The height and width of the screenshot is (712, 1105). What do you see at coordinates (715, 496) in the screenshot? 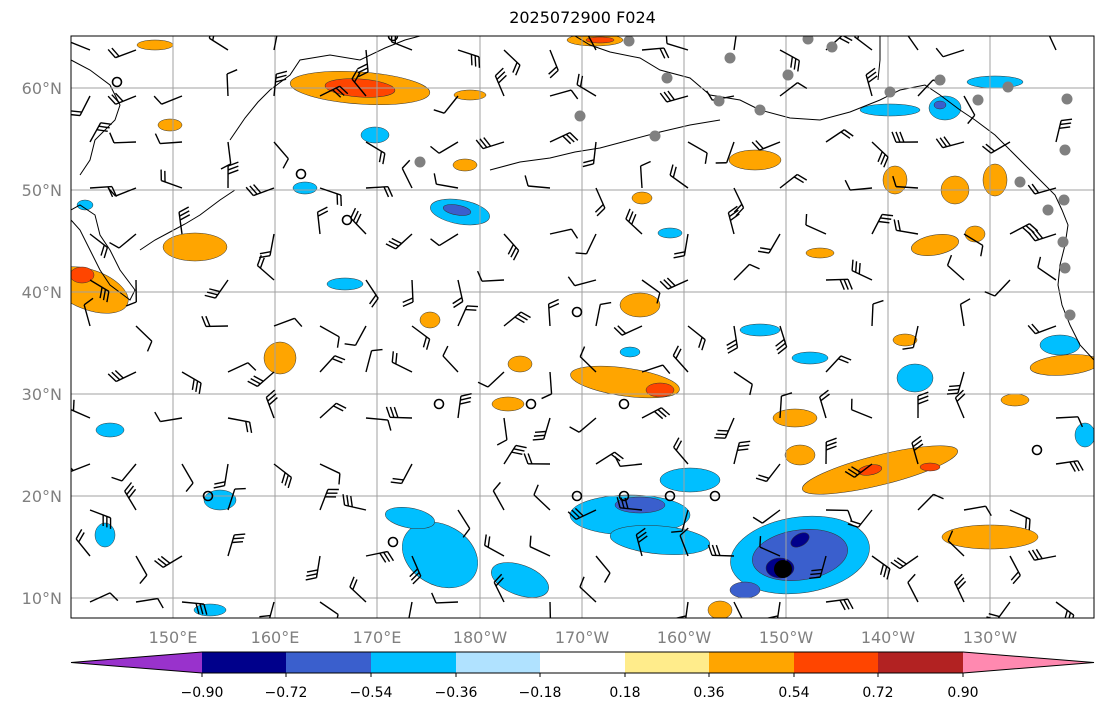
I see `calm-wind-circle` at bounding box center [715, 496].